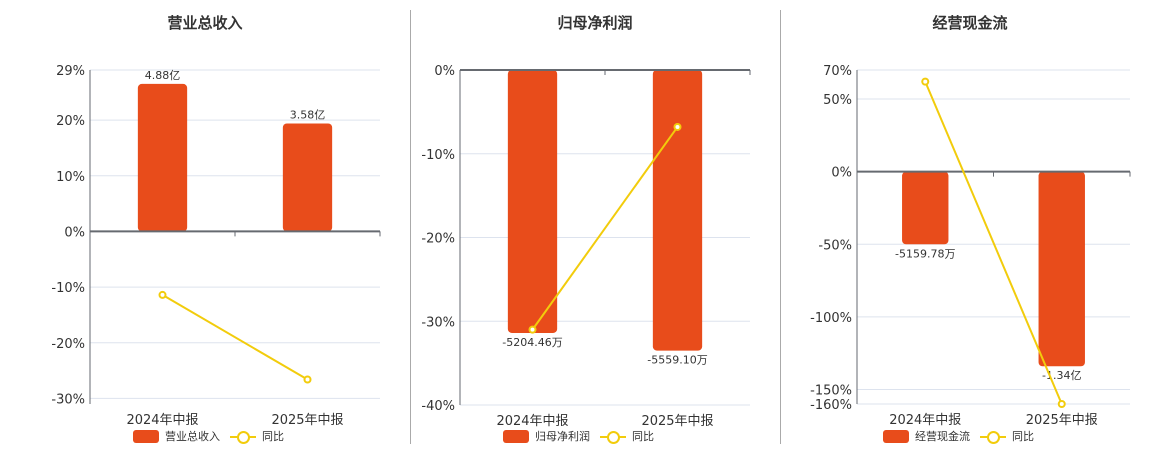 The height and width of the screenshot is (450, 1160). What do you see at coordinates (970, 23) in the screenshot?
I see `chart-title: 经营现金流` at bounding box center [970, 23].